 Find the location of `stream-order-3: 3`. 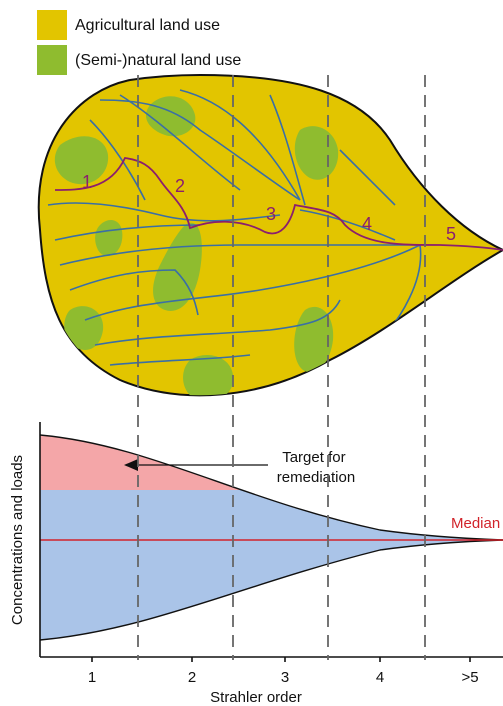

stream-order-3: 3 is located at coordinates (271, 214).